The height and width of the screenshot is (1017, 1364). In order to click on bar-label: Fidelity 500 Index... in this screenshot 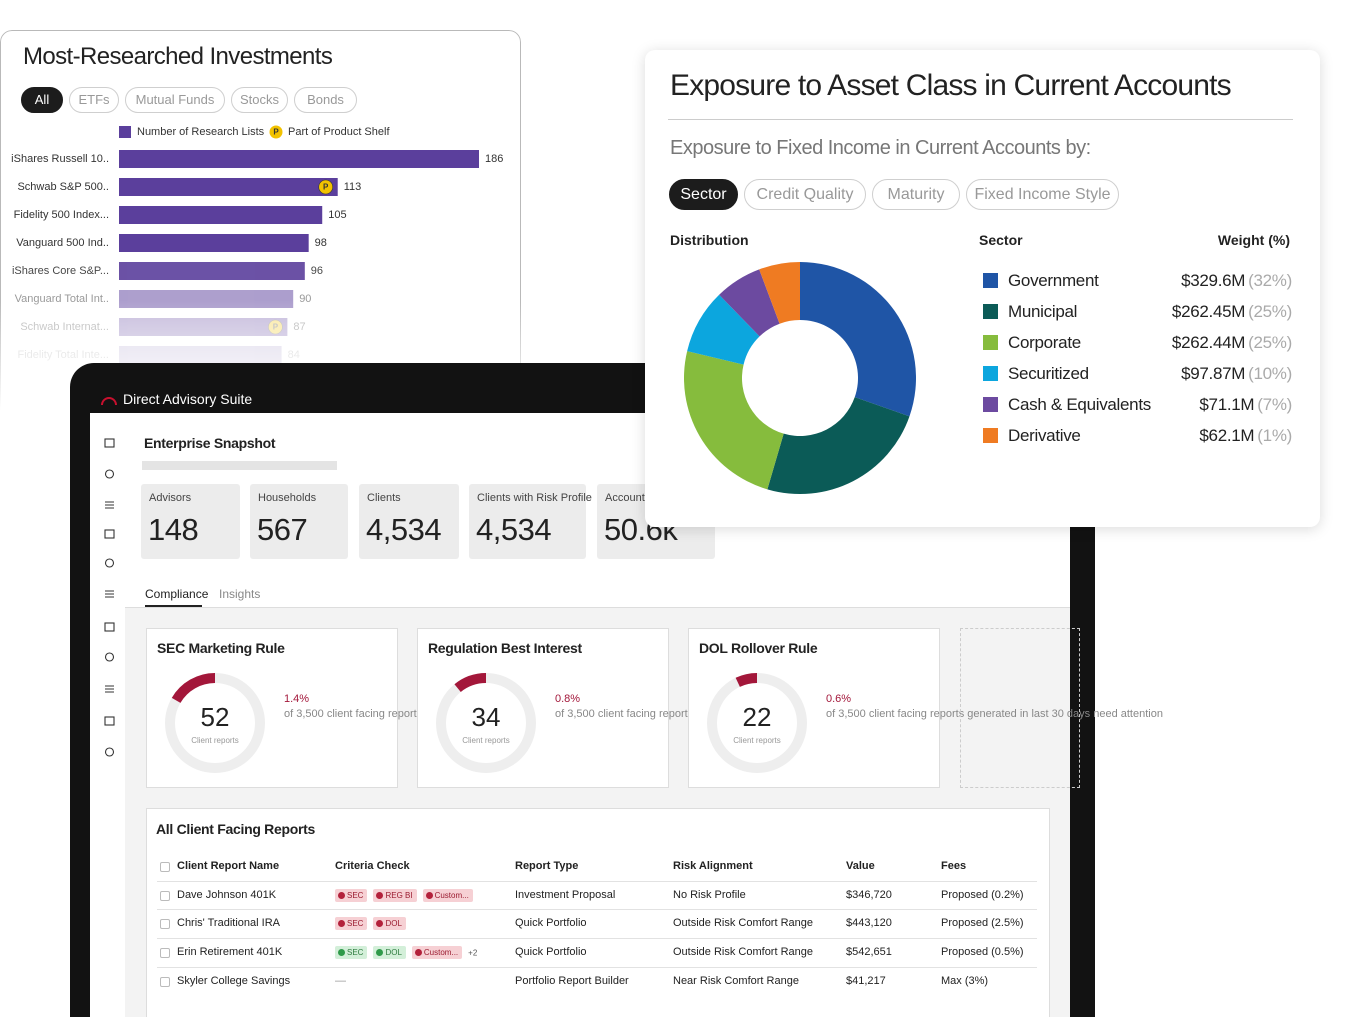, I will do `click(61, 215)`.